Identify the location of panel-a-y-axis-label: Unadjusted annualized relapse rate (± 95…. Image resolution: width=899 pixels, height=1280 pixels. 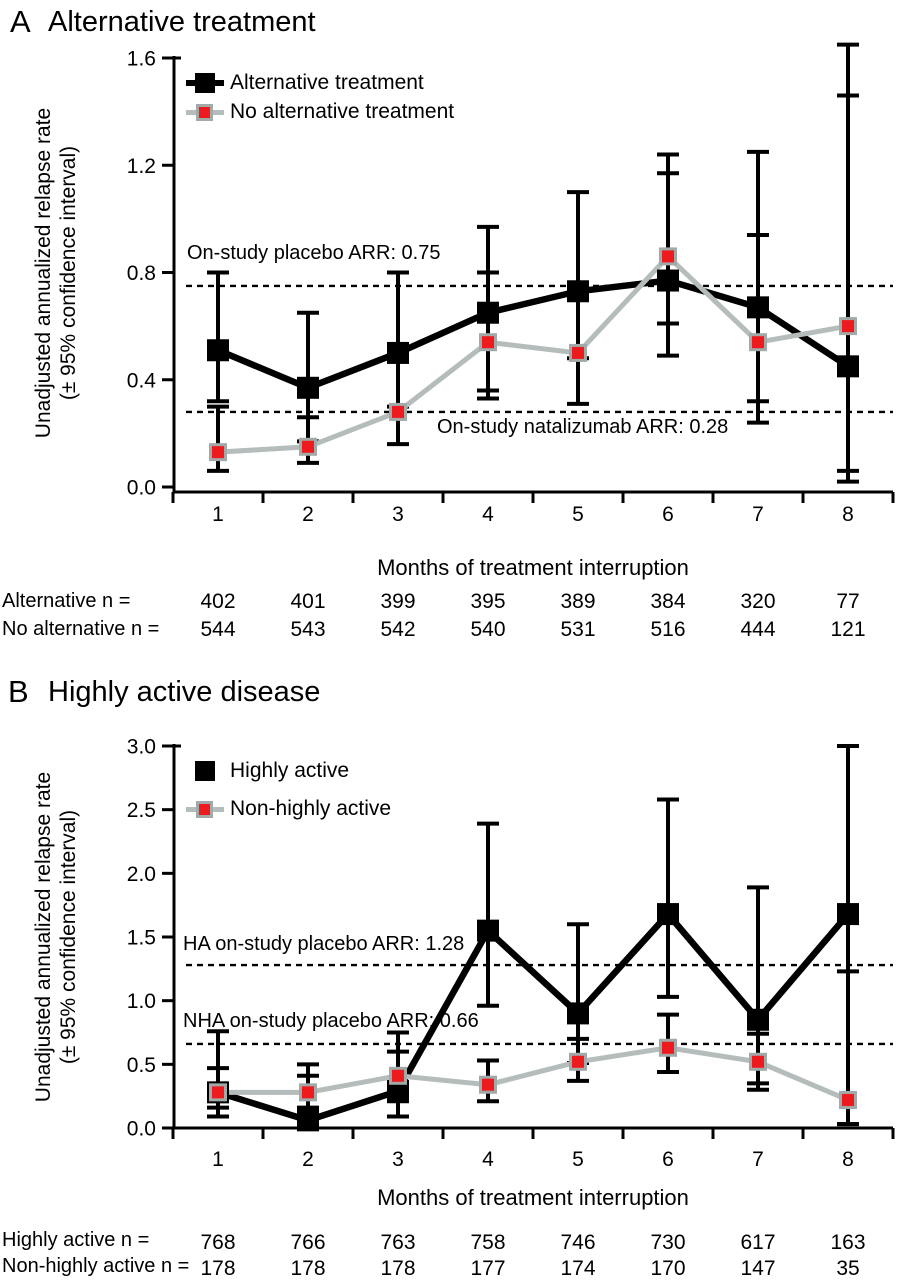
(56, 273).